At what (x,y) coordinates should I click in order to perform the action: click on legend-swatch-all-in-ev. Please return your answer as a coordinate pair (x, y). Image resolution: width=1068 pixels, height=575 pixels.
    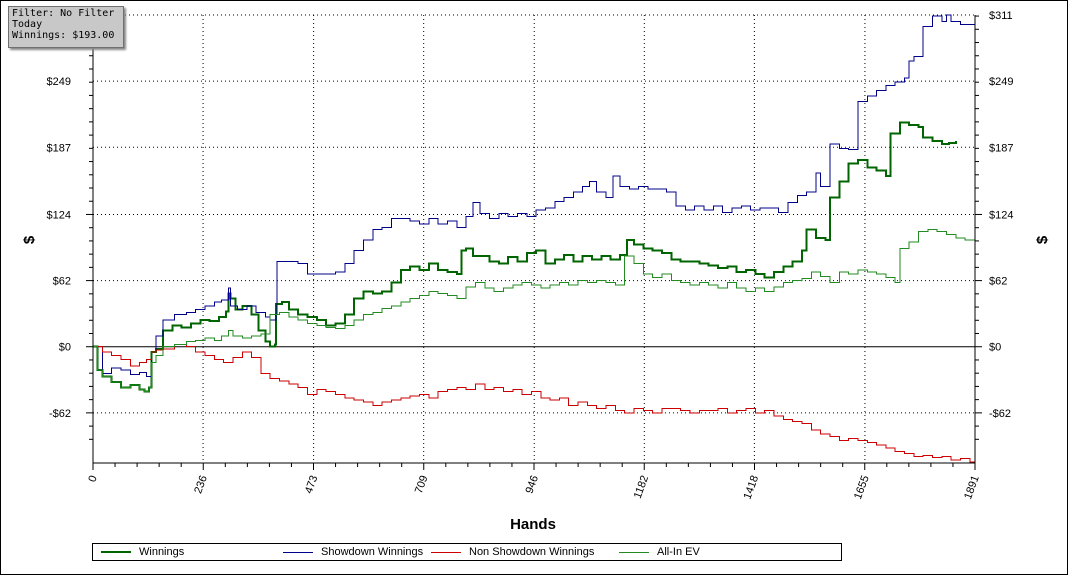
    Looking at the image, I should click on (634, 552).